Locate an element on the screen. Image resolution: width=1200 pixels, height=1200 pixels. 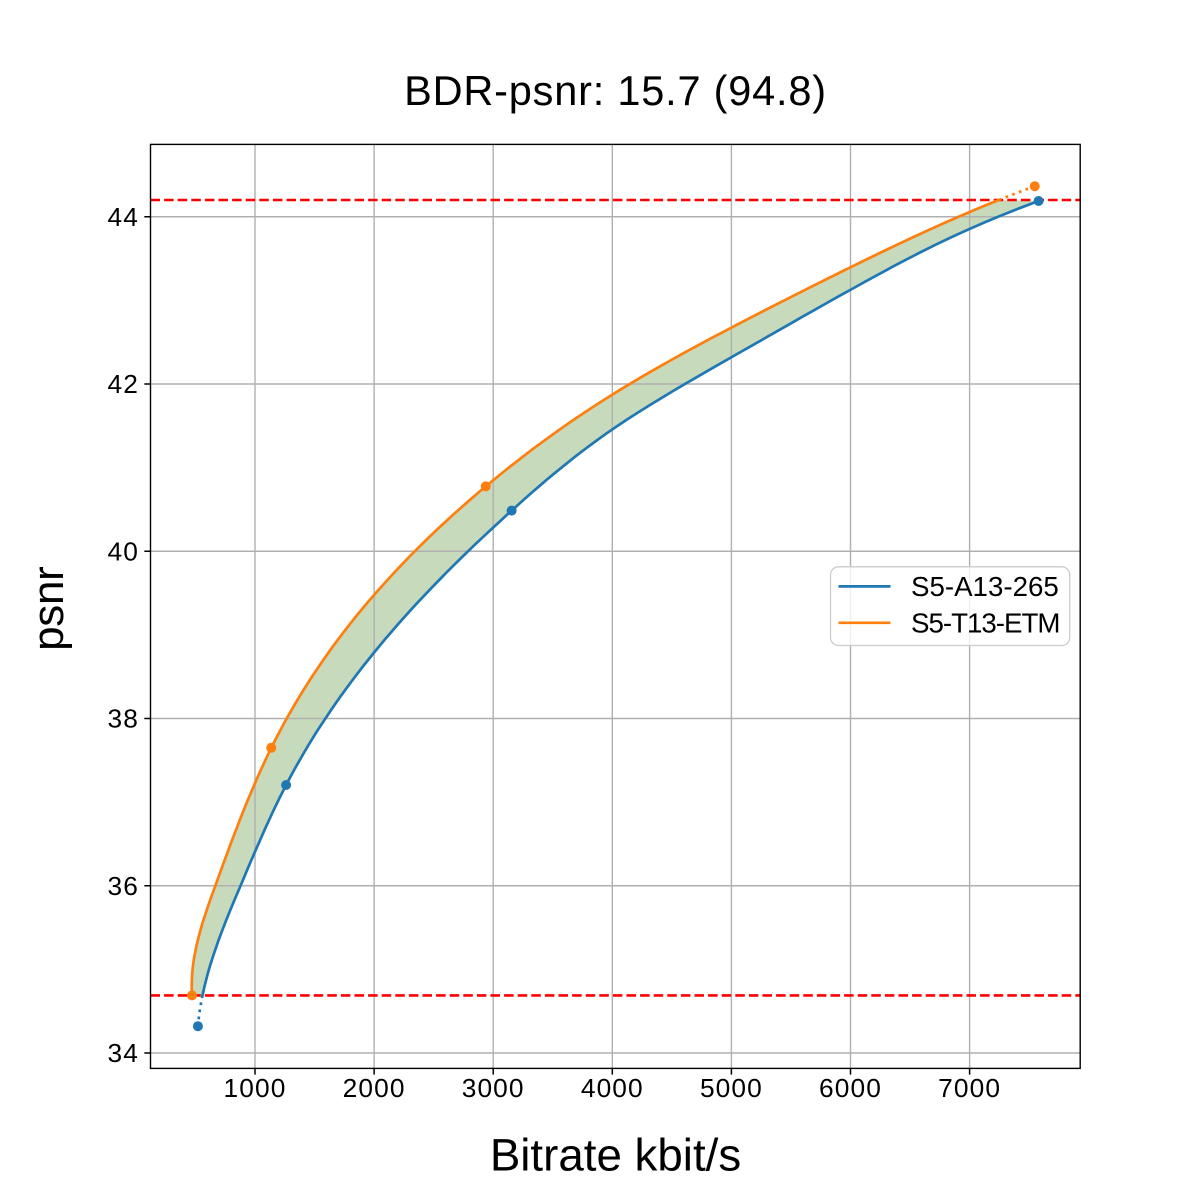
svg-text: 36 is located at coordinates (123, 886).